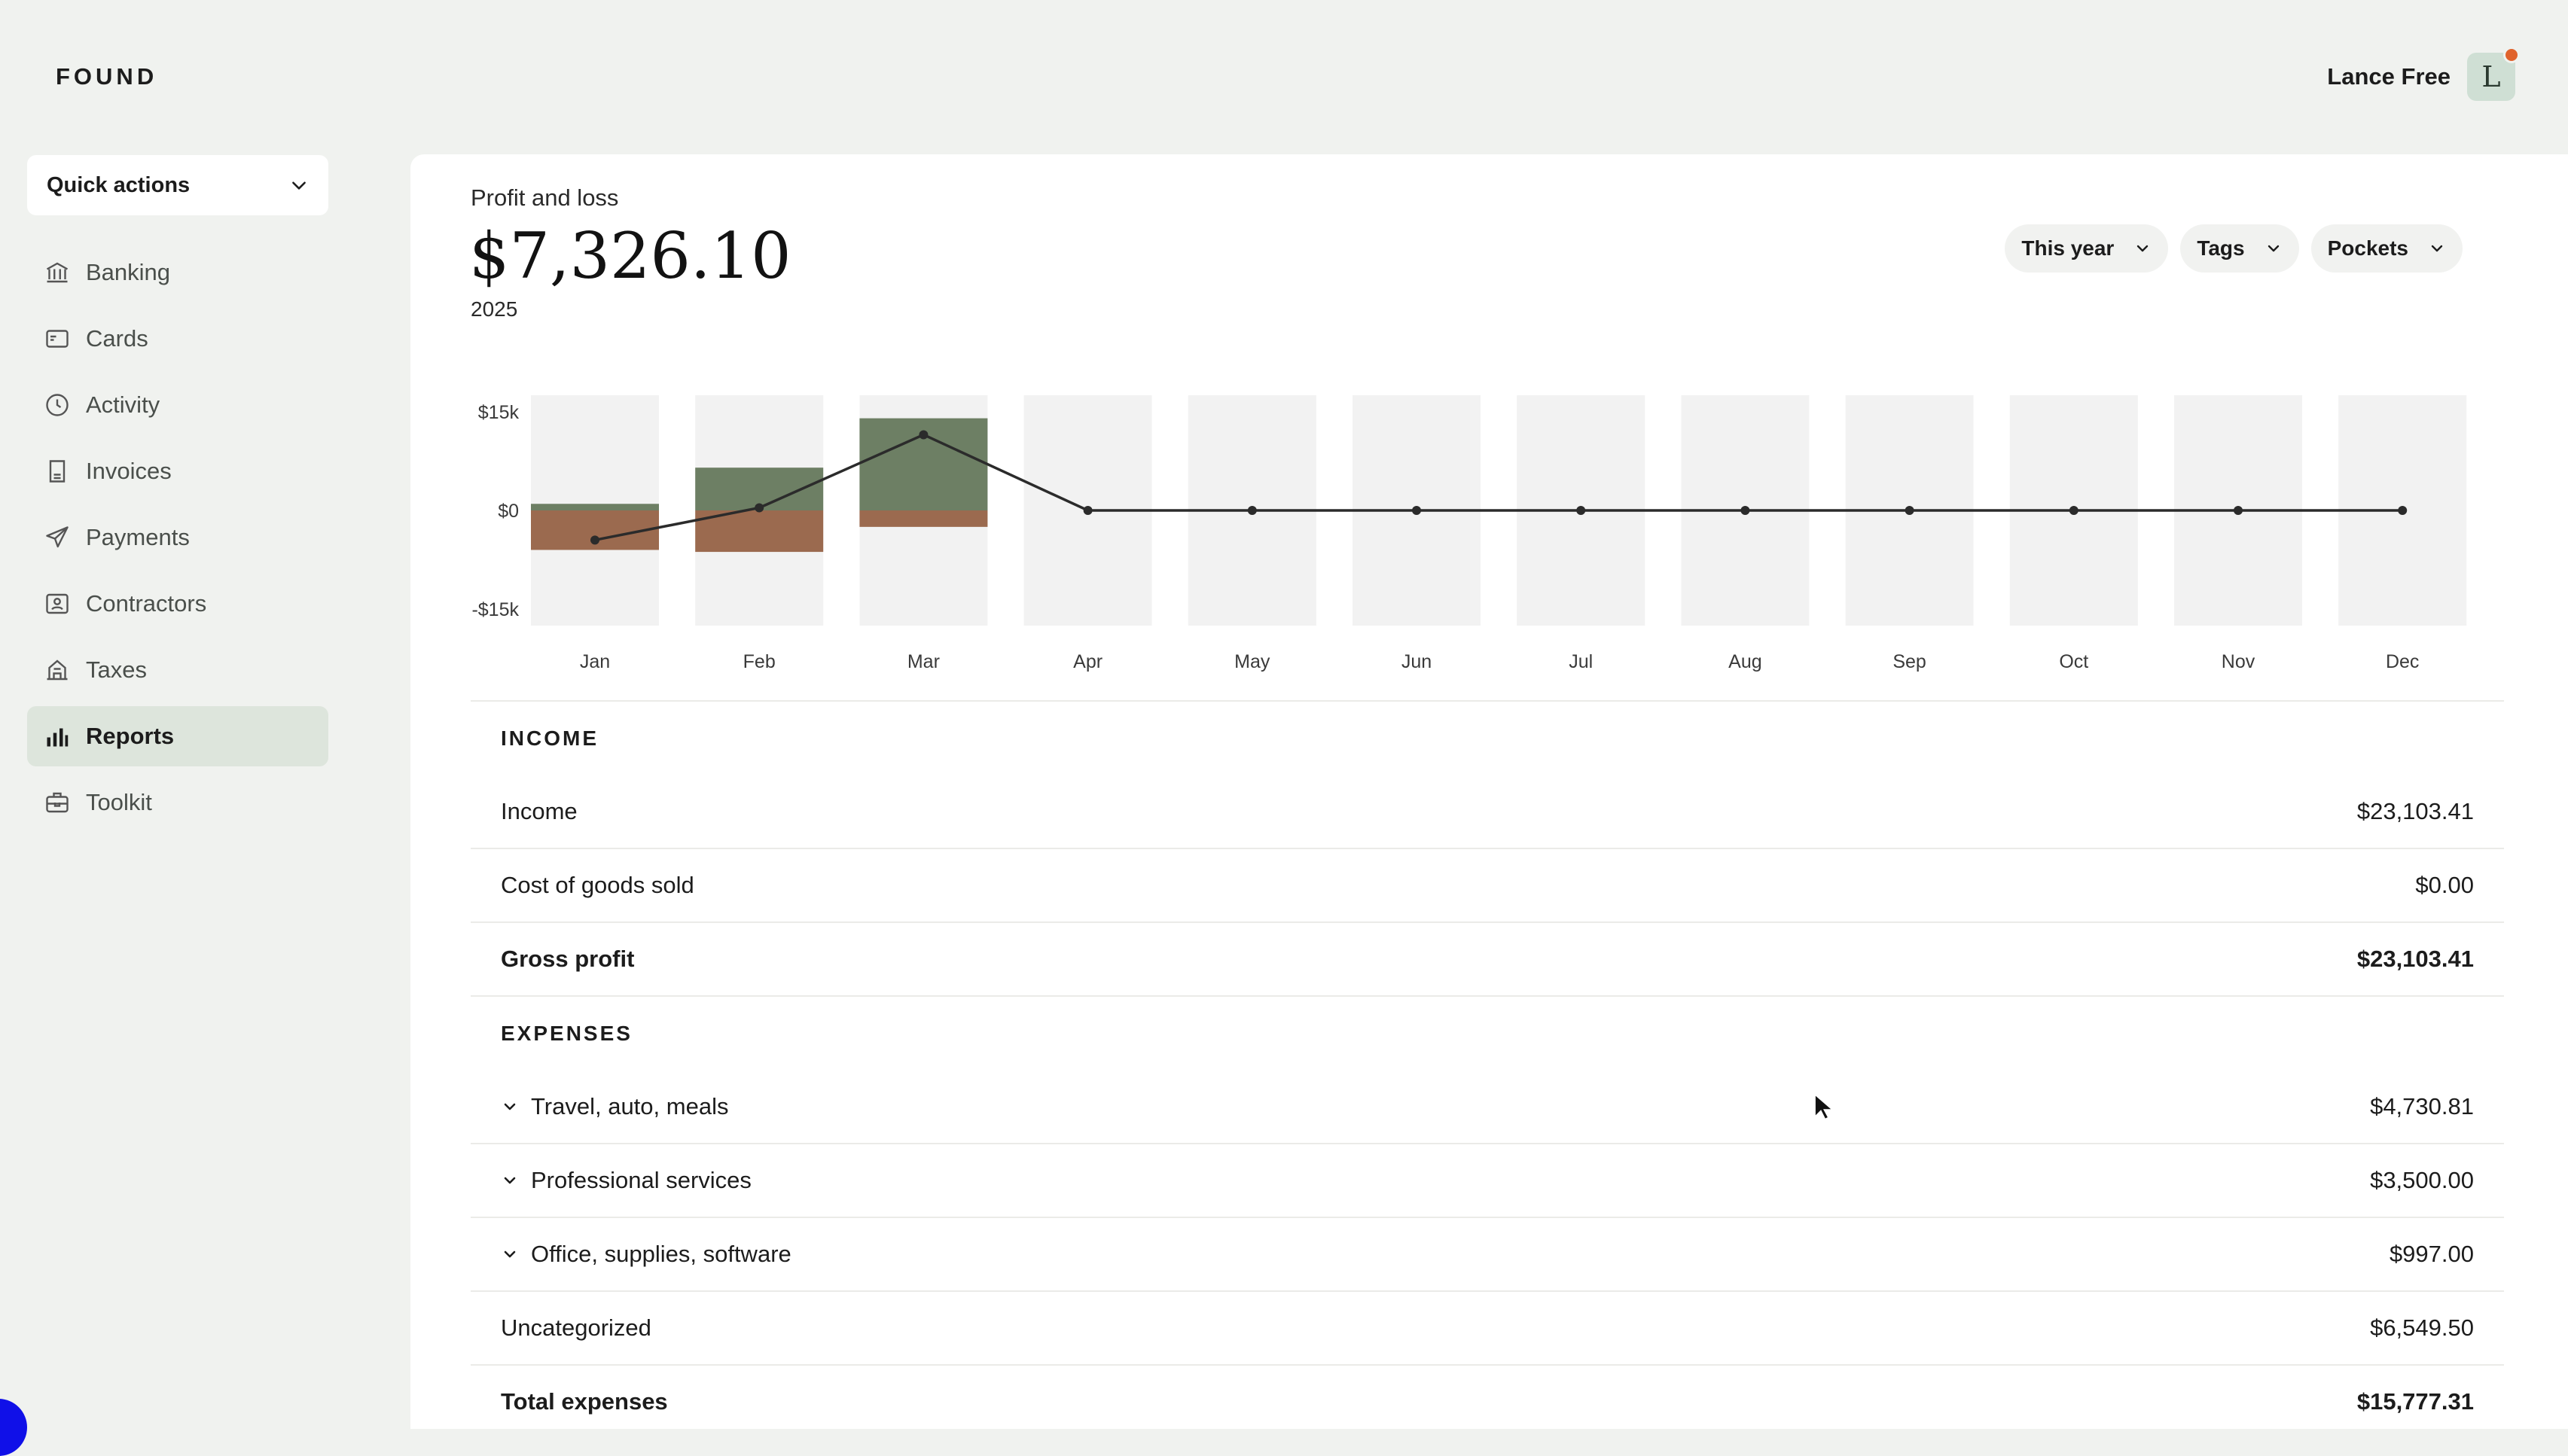 This screenshot has height=1456, width=2568. What do you see at coordinates (630, 256) in the screenshot?
I see `profit-amount: $7,326.10` at bounding box center [630, 256].